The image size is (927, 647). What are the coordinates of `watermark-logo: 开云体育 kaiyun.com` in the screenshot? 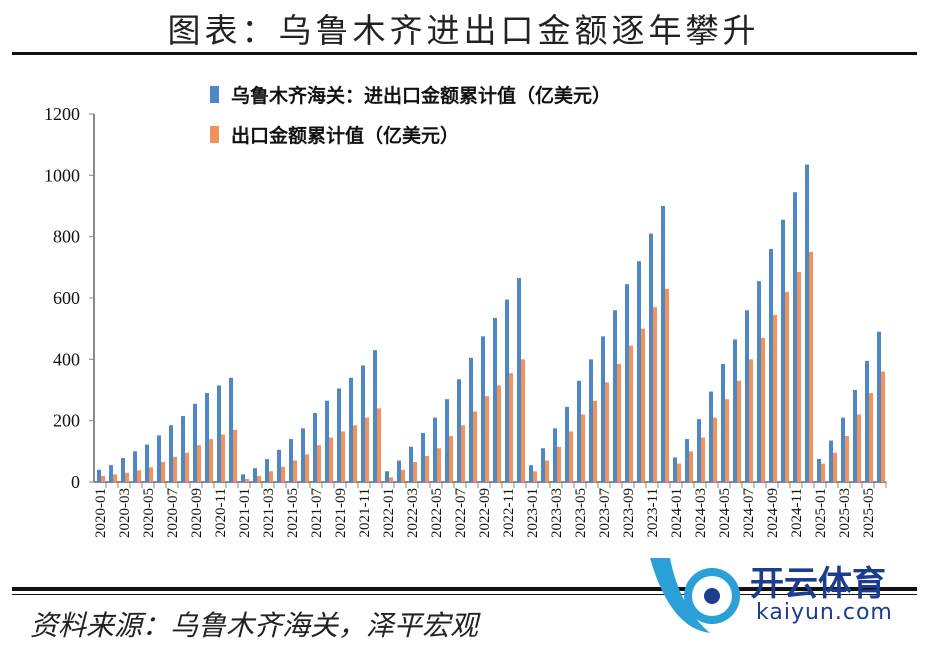 It's located at (782, 593).